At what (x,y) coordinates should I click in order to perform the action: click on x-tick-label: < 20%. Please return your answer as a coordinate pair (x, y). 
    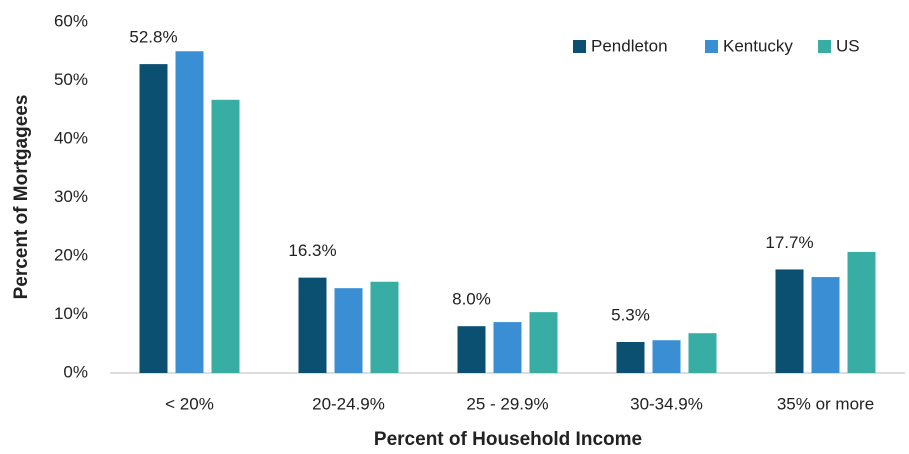
    Looking at the image, I should click on (189, 403).